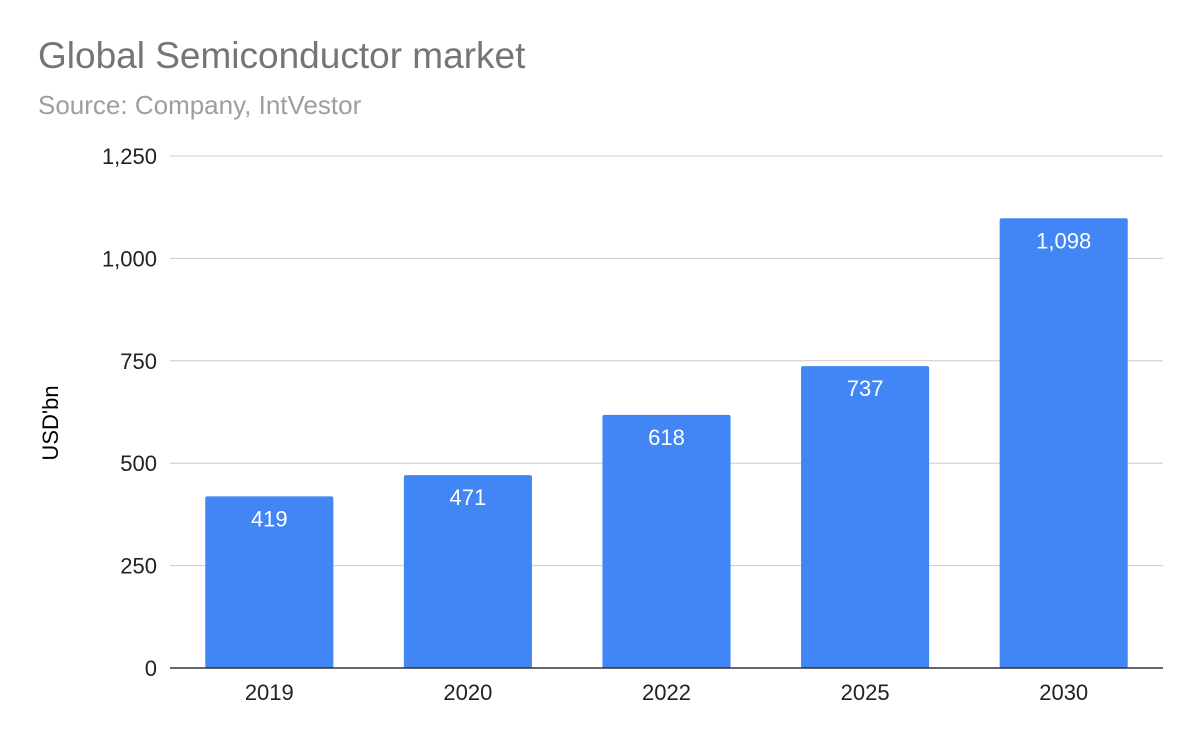 This screenshot has width=1200, height=742. Describe the element at coordinates (151, 668) in the screenshot. I see `y-tick-label: 0` at that location.